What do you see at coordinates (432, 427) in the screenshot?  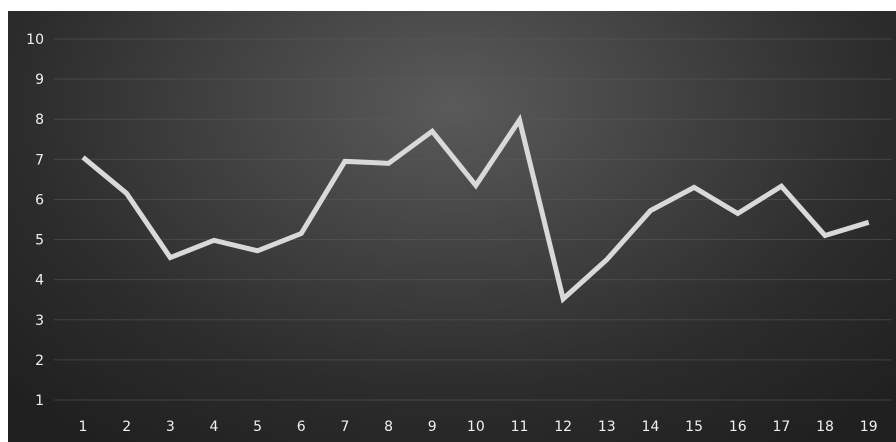 I see `x-tick-label: 9` at bounding box center [432, 427].